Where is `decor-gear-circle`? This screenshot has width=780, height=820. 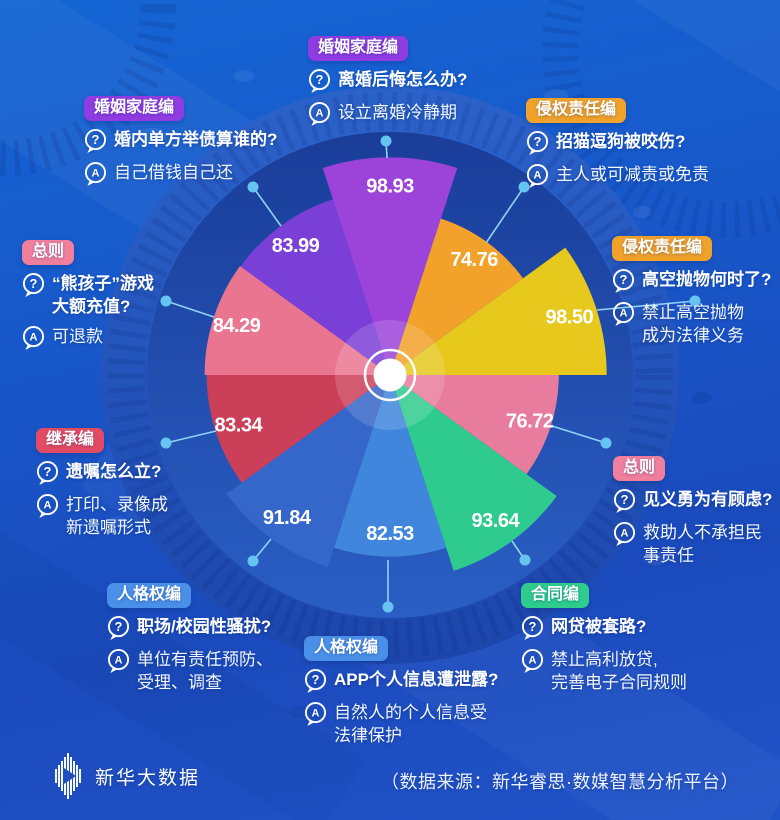
decor-gear-circle is located at coordinates (88, 88).